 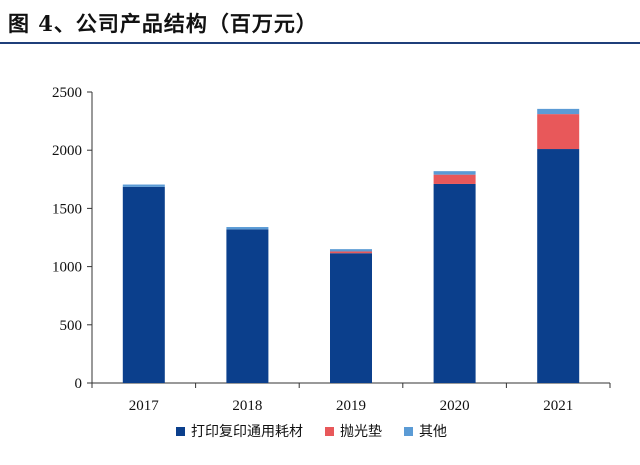 I want to click on x-tick-label: 2019, so click(x=351, y=406).